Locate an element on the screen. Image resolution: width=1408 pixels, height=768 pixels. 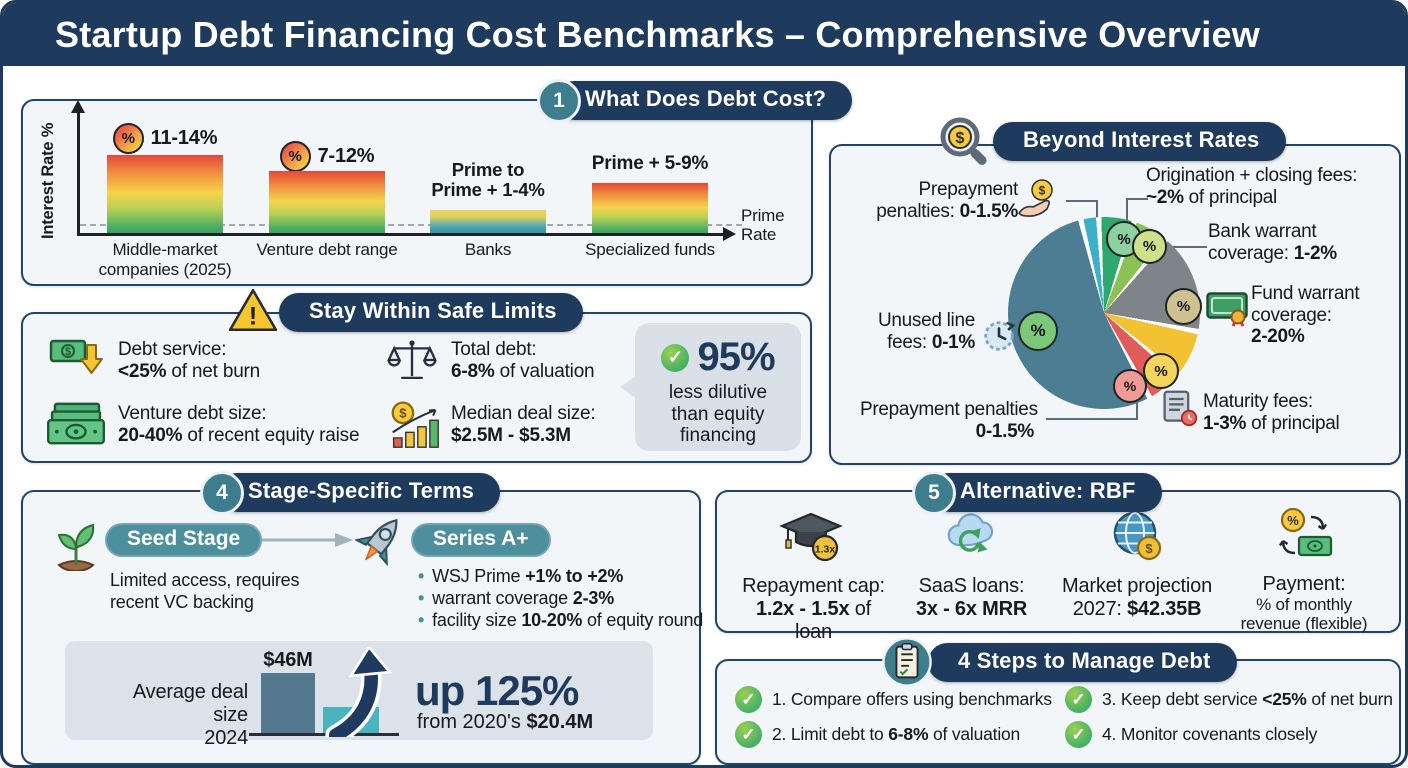
step-suffix: of net burn is located at coordinates (1349, 699).